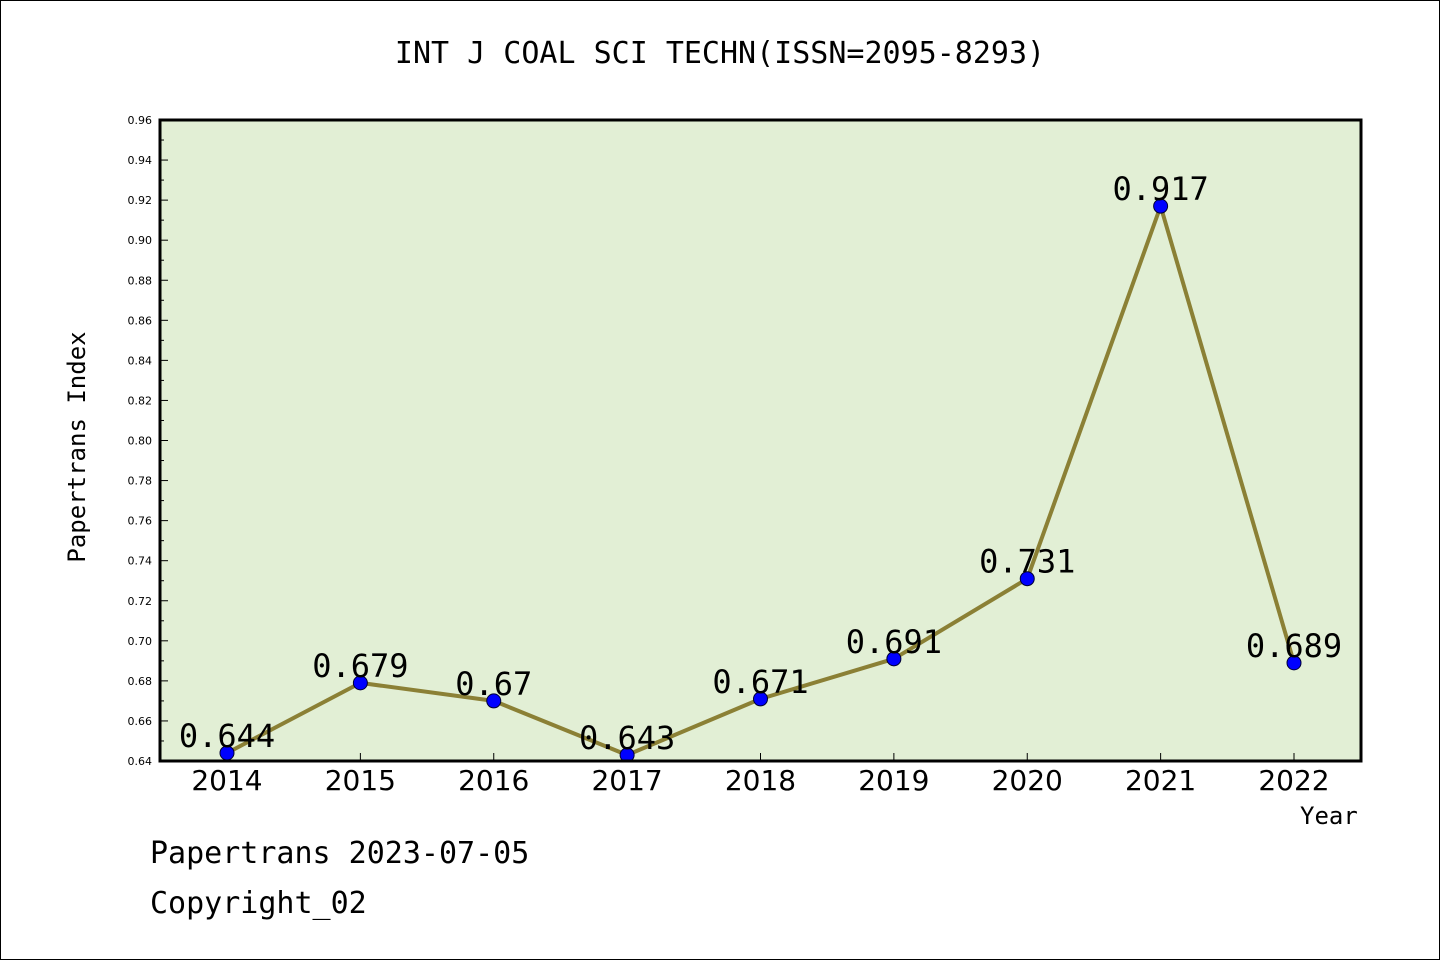 The height and width of the screenshot is (960, 1440). I want to click on footer-copyright: Copyright_02, so click(258, 903).